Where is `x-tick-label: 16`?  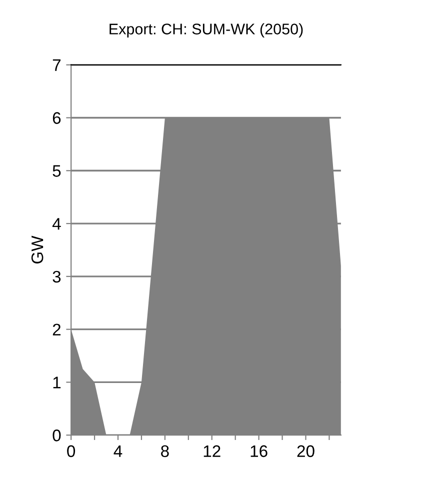
x-tick-label: 16 is located at coordinates (259, 451).